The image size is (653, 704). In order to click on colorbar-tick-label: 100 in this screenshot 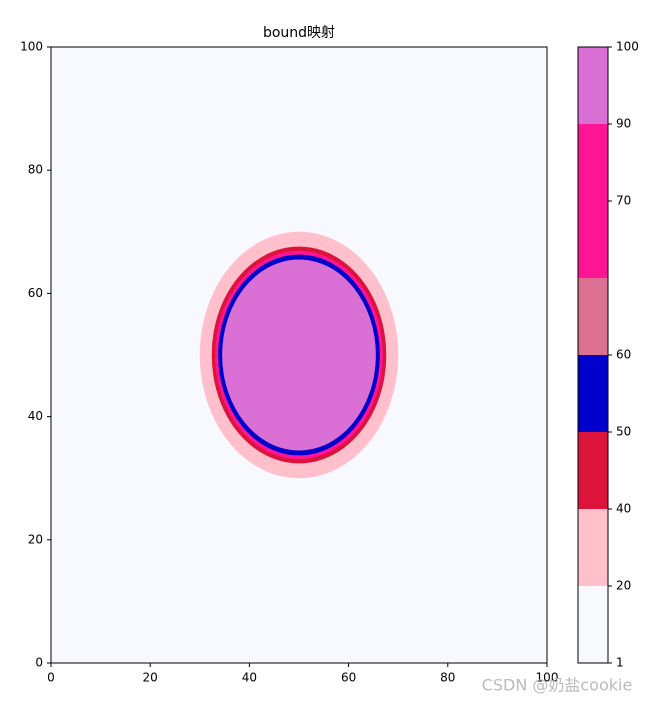, I will do `click(627, 47)`.